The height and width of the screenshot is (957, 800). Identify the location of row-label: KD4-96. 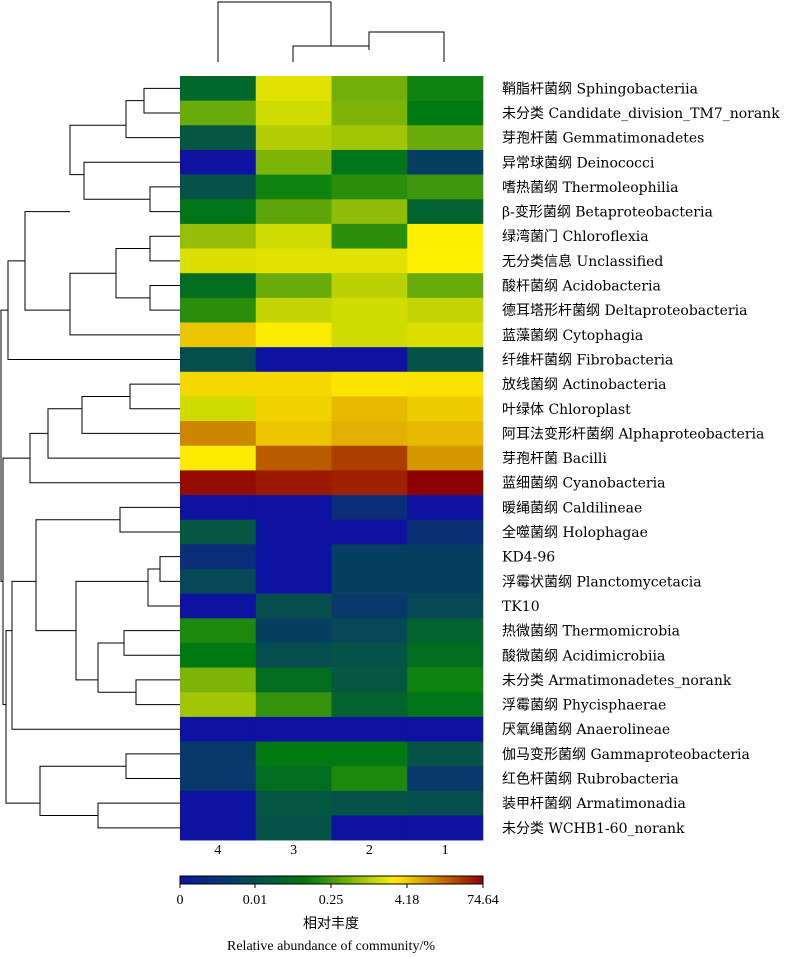
(528, 558).